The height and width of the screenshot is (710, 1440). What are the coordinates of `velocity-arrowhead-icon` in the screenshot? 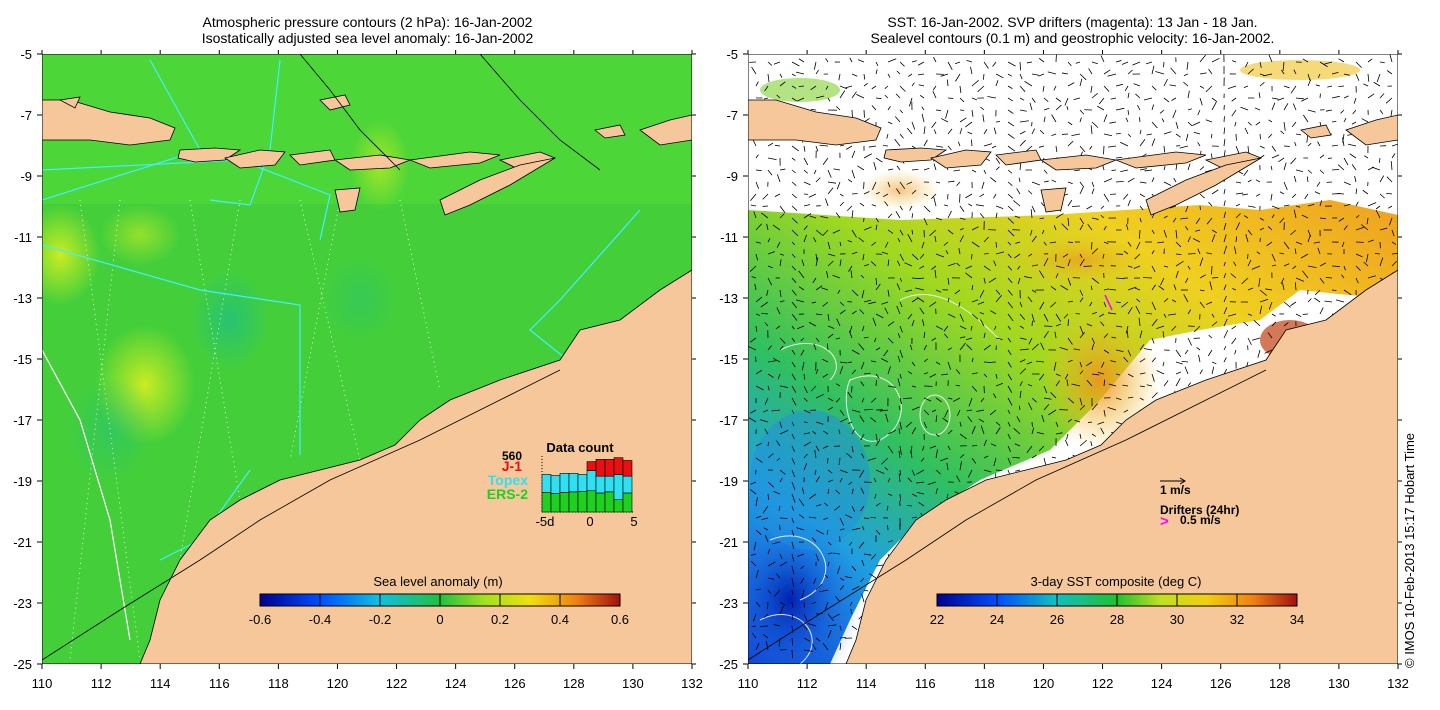 It's located at (1182, 481).